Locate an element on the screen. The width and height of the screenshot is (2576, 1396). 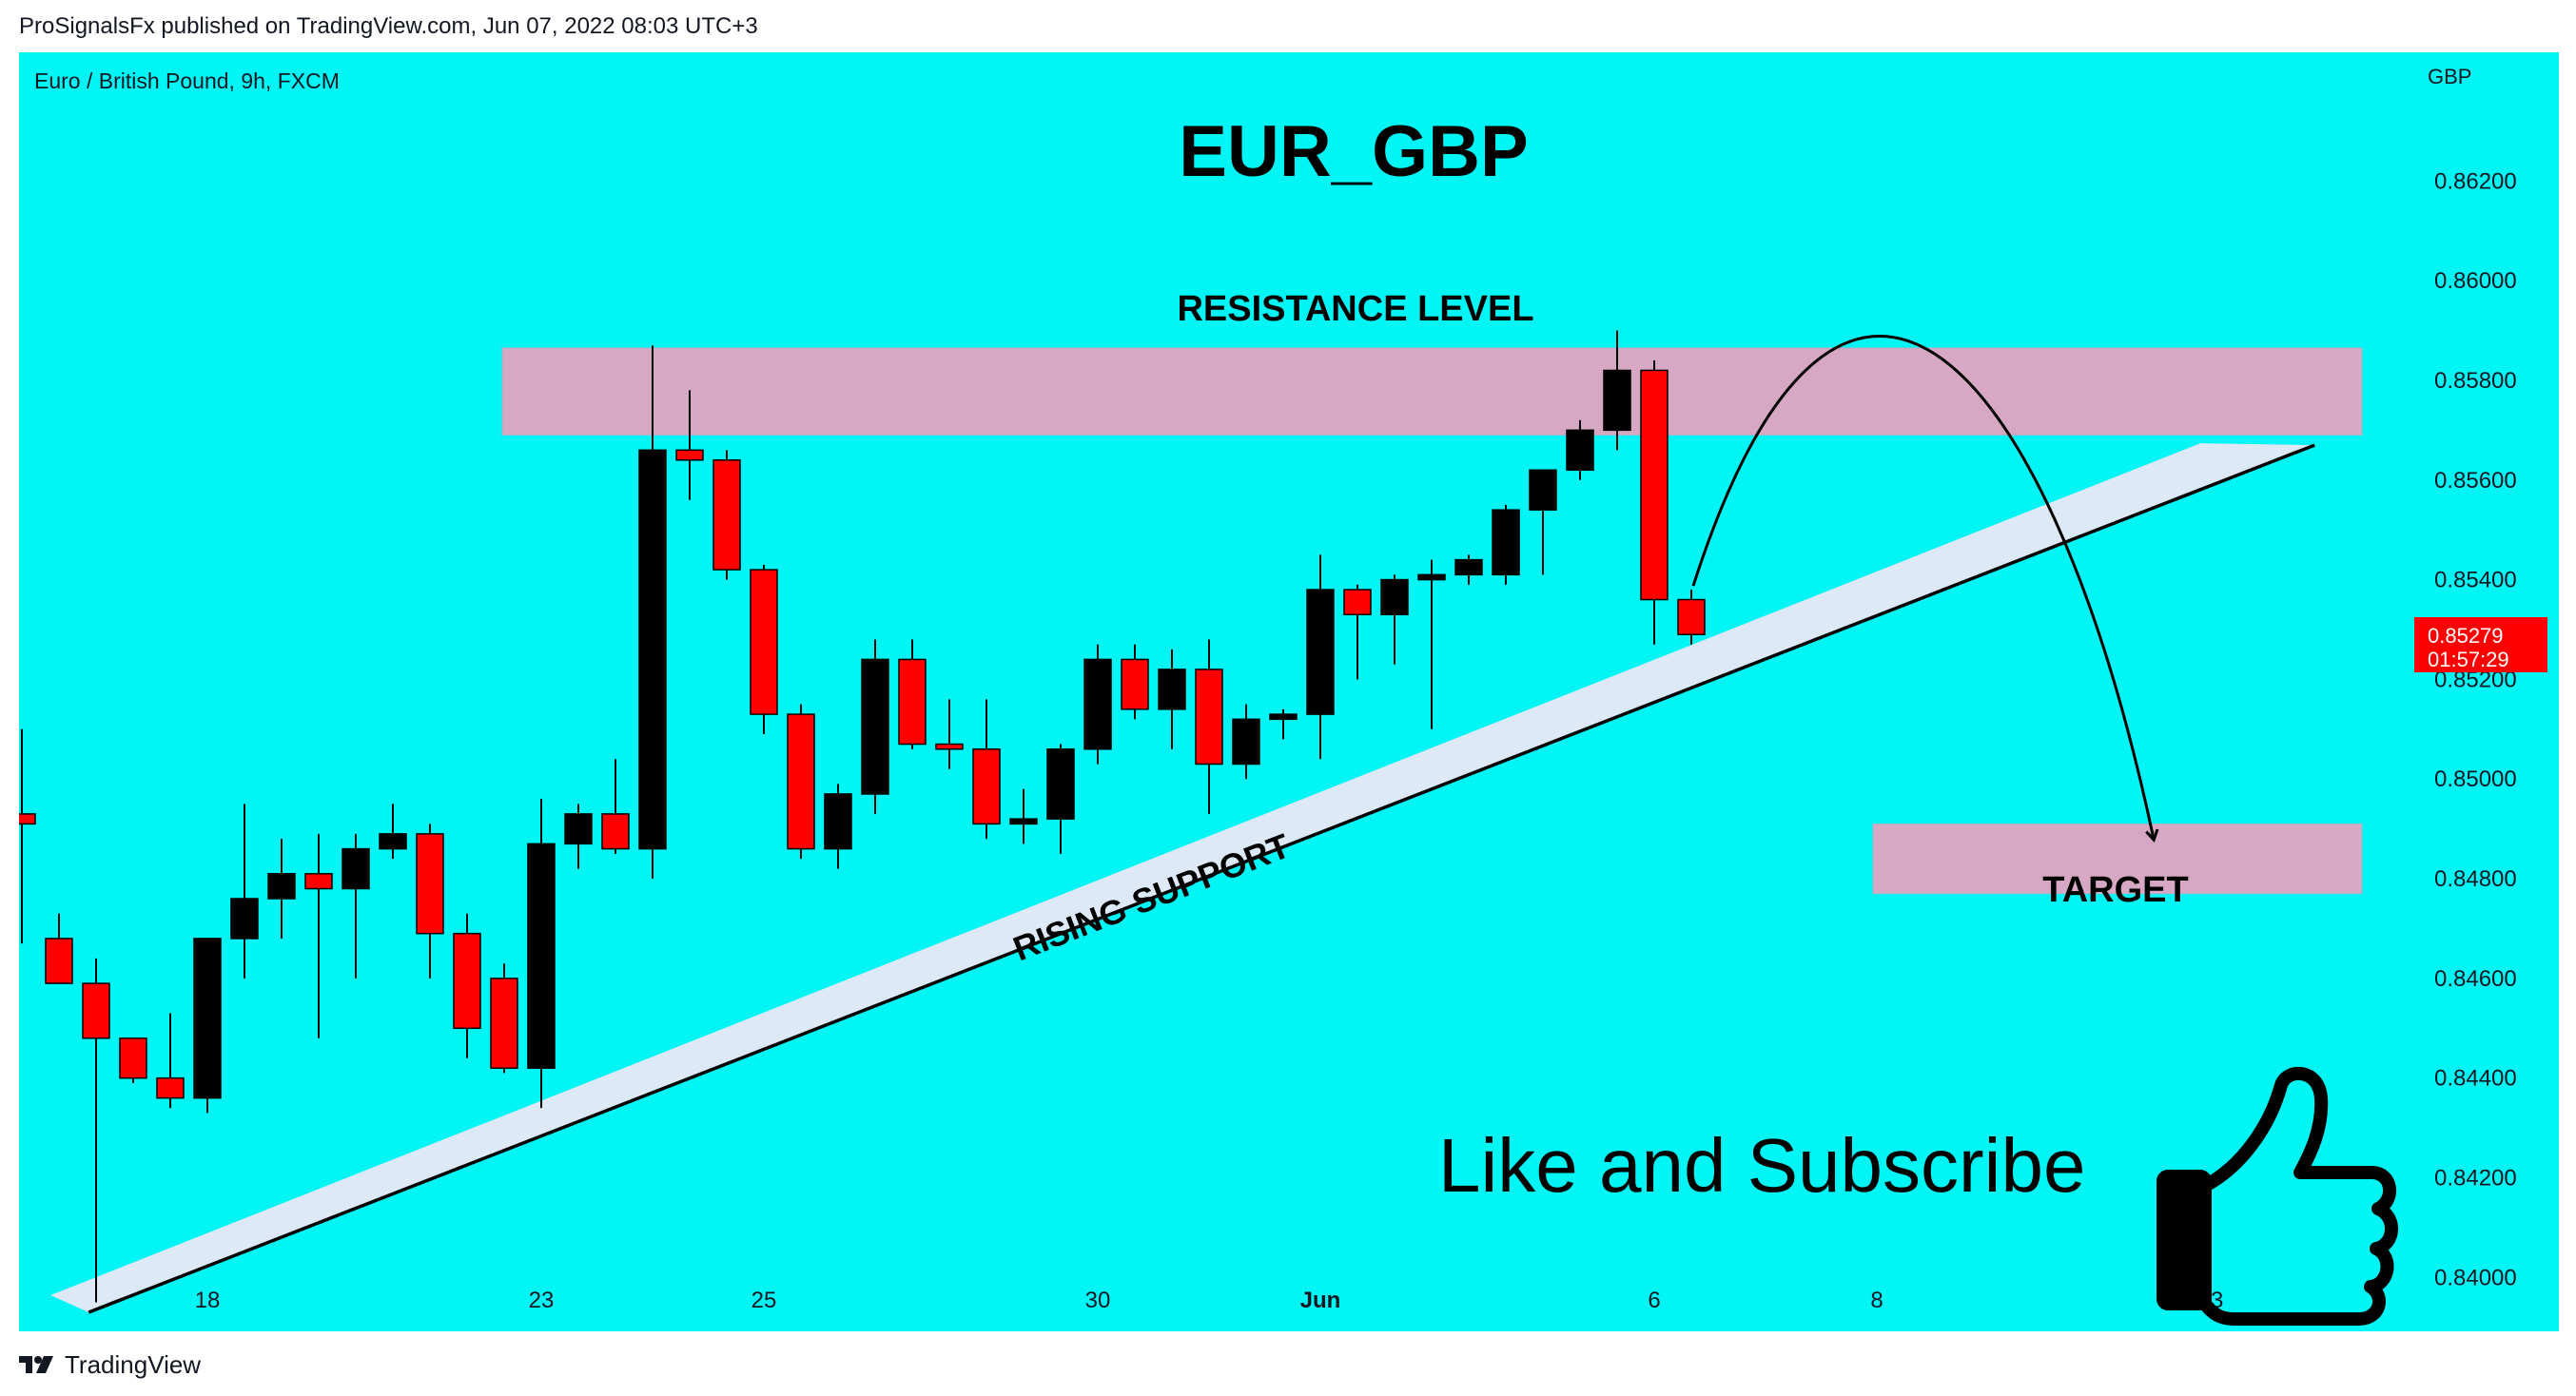
target-label: TARGET is located at coordinates (2115, 890).